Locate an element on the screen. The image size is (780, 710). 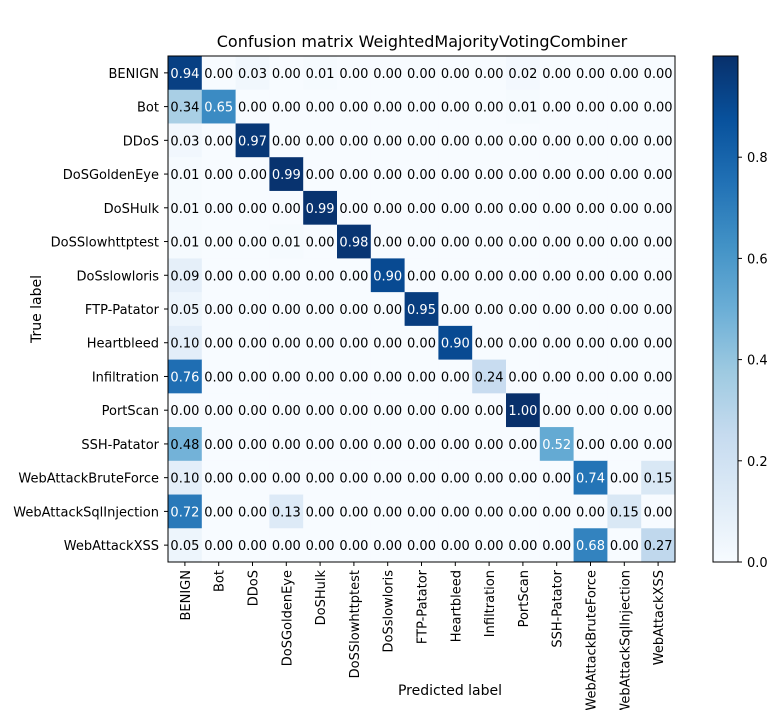
cell-value-label: 0.52 is located at coordinates (556, 445).